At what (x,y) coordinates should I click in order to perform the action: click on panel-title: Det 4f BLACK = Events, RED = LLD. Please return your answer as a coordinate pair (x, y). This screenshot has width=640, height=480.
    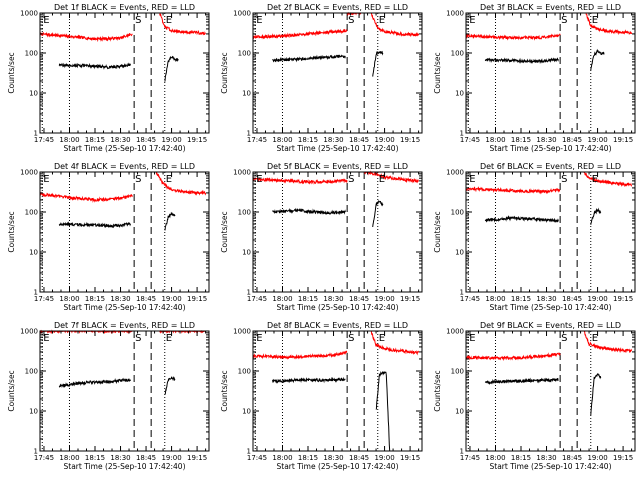
    Looking at the image, I should click on (124, 166).